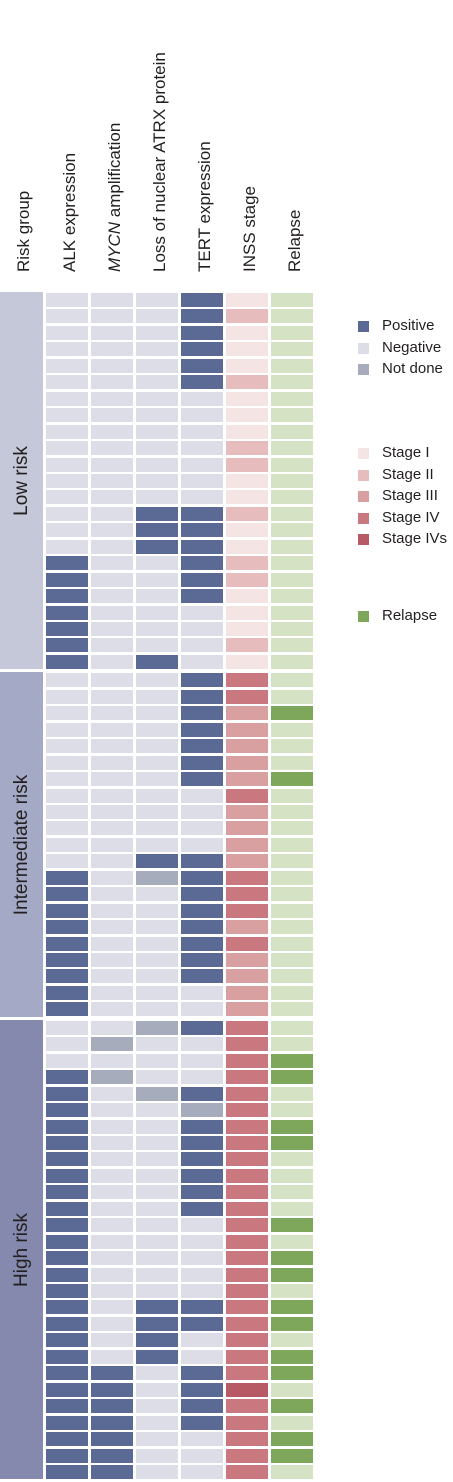 The image size is (453, 1482). I want to click on risk-group-label: High risk, so click(21, 1250).